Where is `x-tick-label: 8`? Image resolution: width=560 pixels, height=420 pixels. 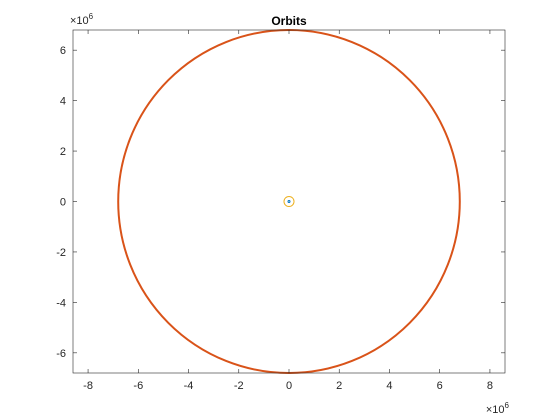 x-tick-label: 8 is located at coordinates (490, 386).